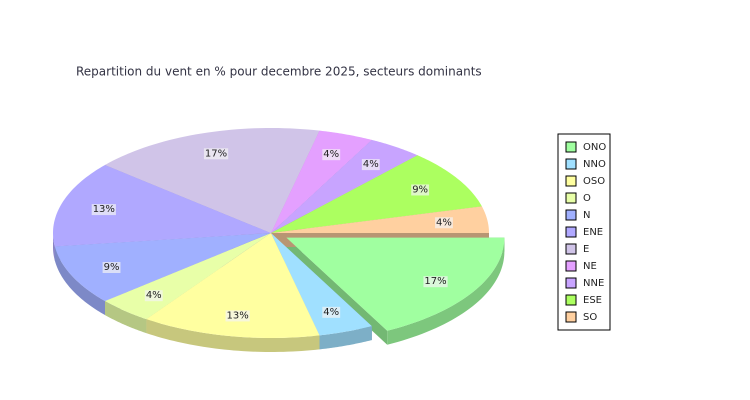 The image size is (750, 400). What do you see at coordinates (593, 232) in the screenshot?
I see `legend-label: ENE` at bounding box center [593, 232].